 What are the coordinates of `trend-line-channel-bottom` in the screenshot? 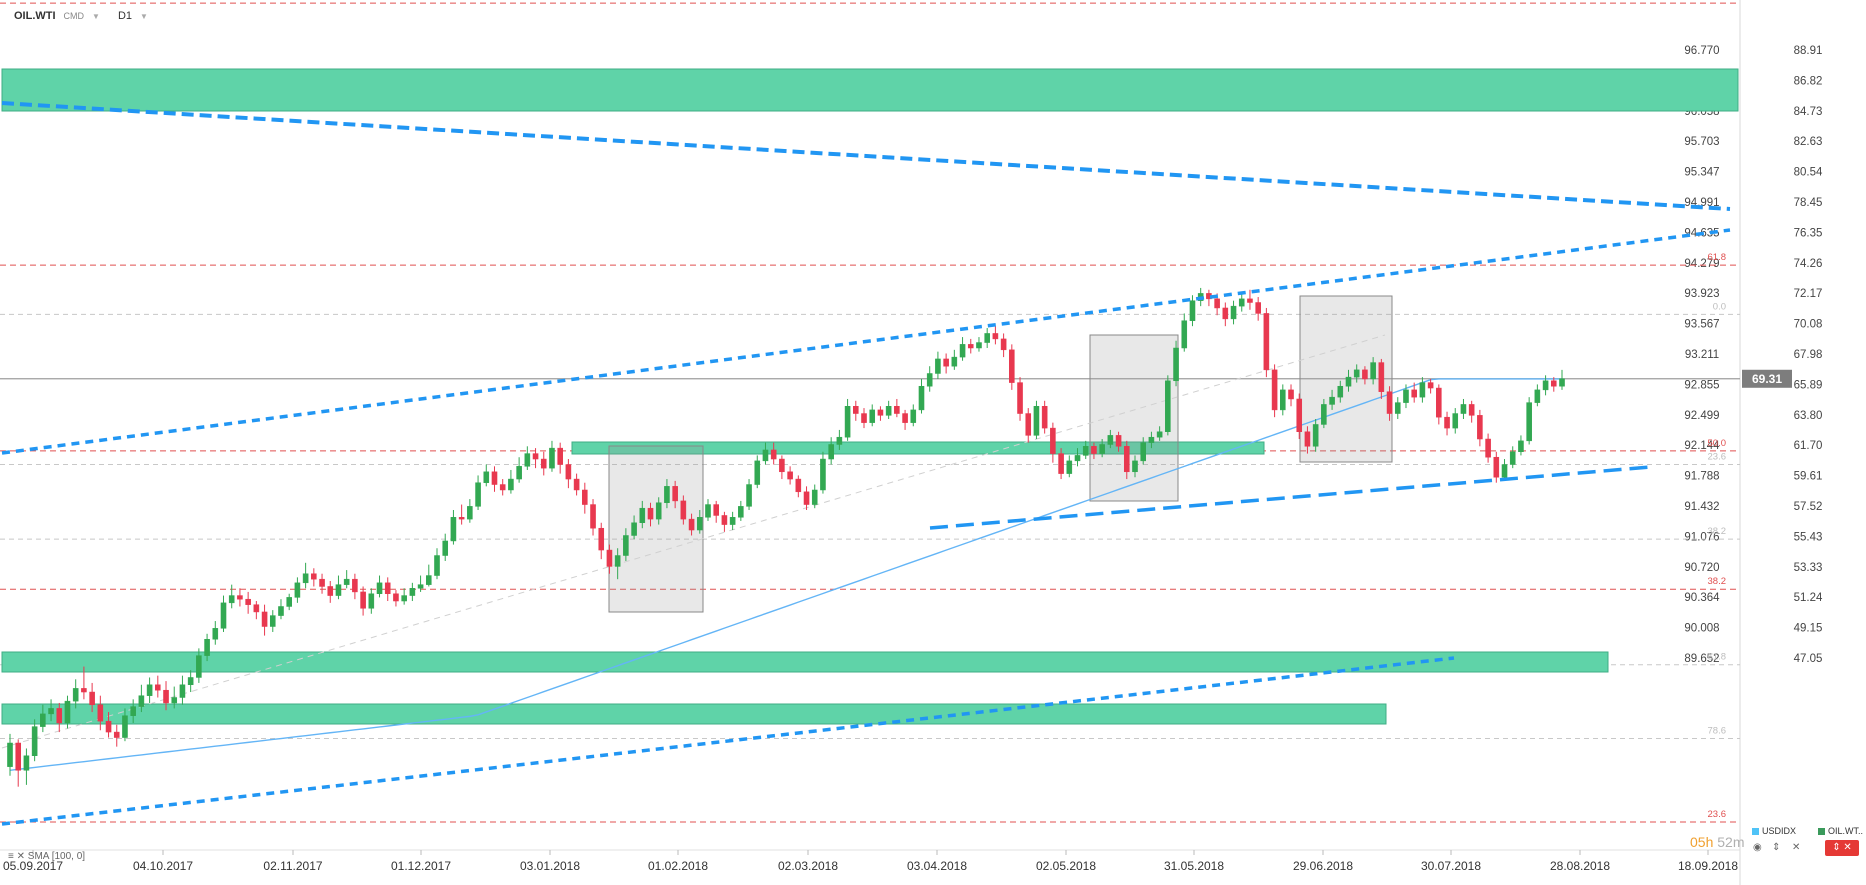 It's located at (728, 741).